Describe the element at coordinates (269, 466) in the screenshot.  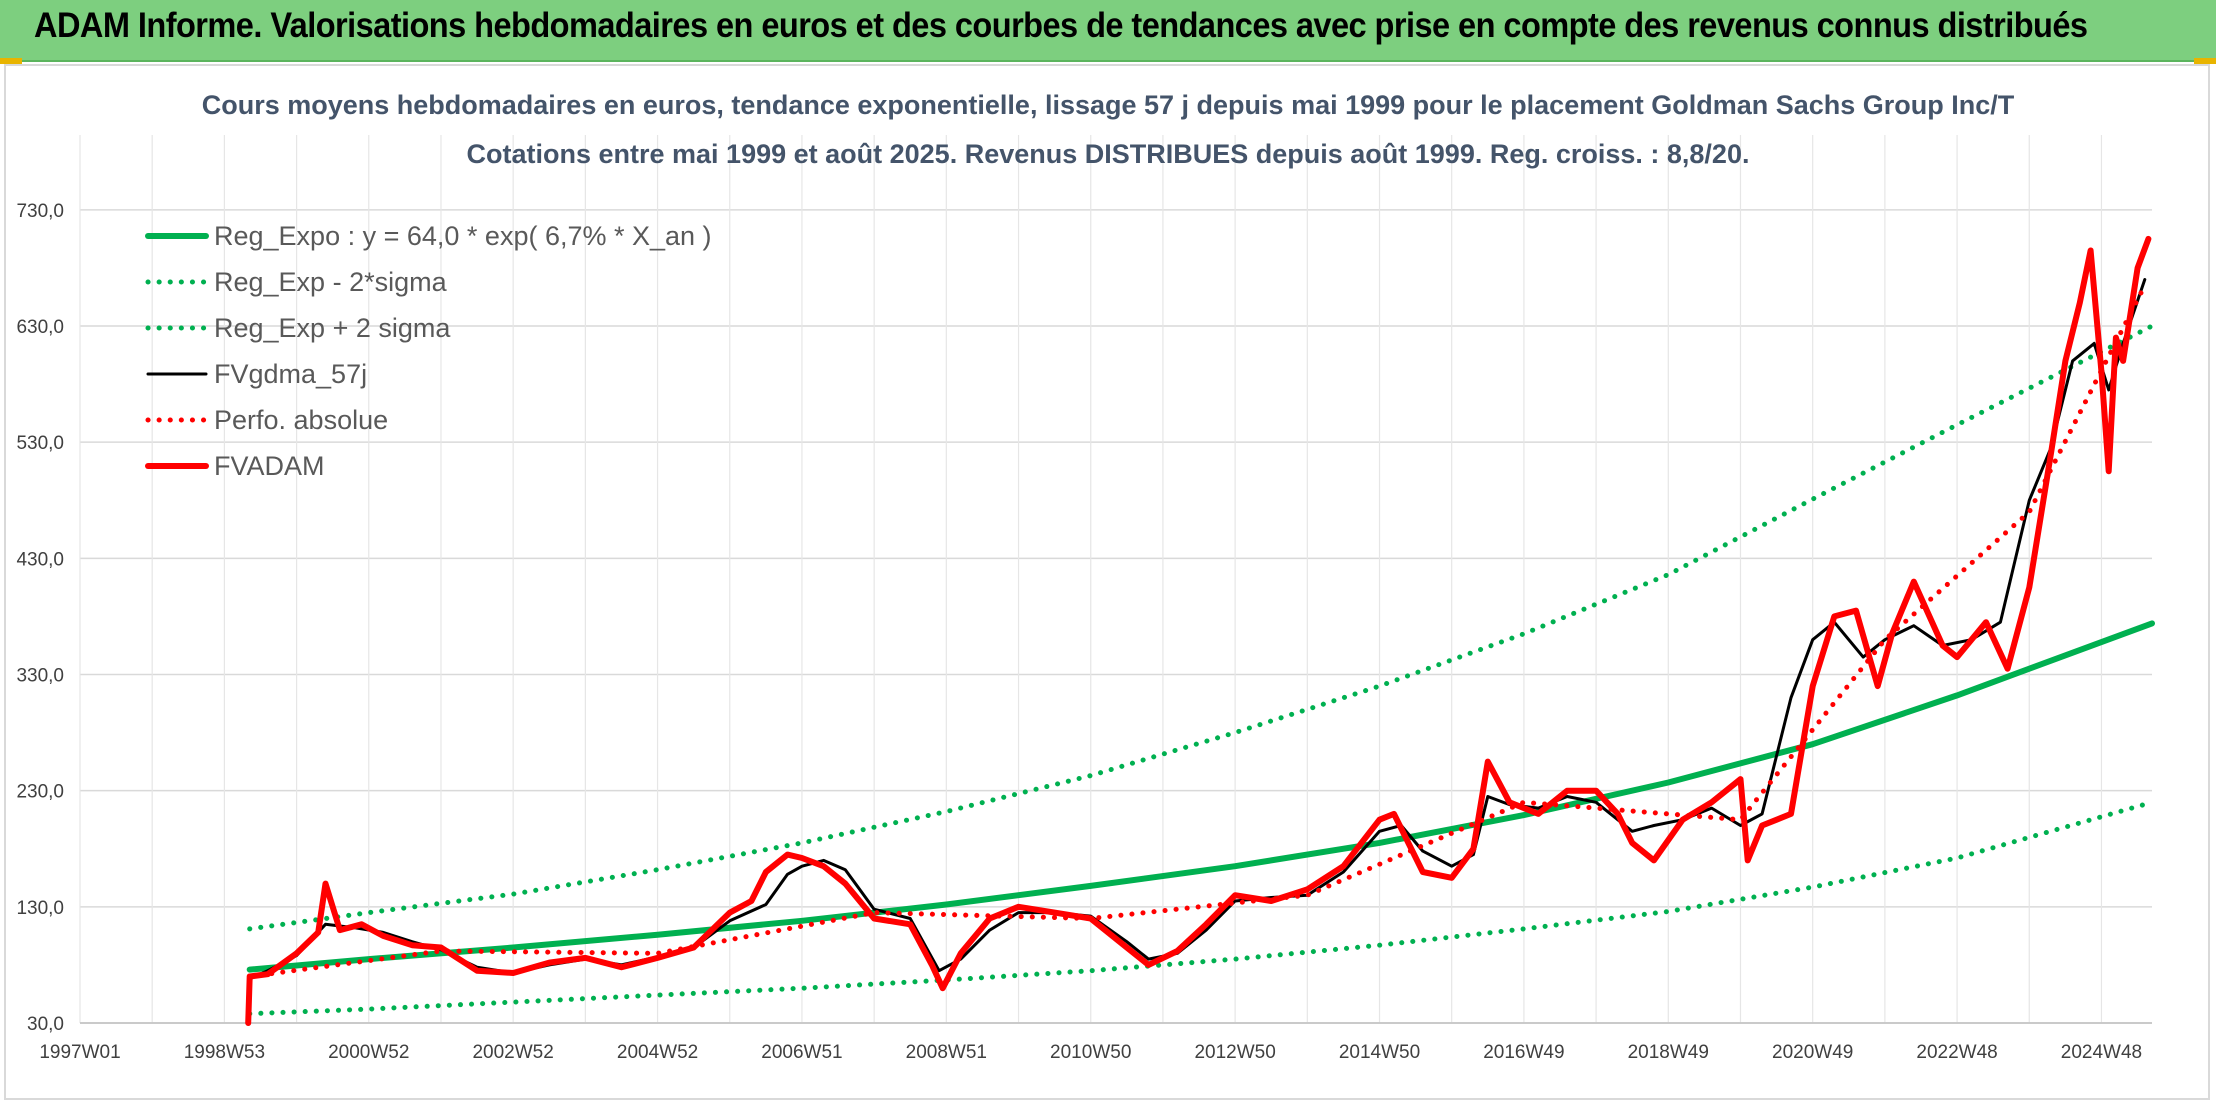
I see `legend-label: FVADAM` at that location.